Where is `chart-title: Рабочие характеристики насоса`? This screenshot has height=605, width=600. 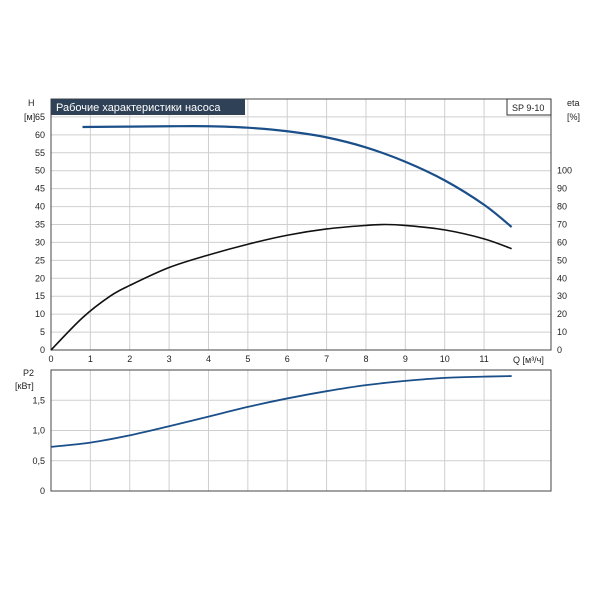 chart-title: Рабочие характеристики насоса is located at coordinates (148, 107).